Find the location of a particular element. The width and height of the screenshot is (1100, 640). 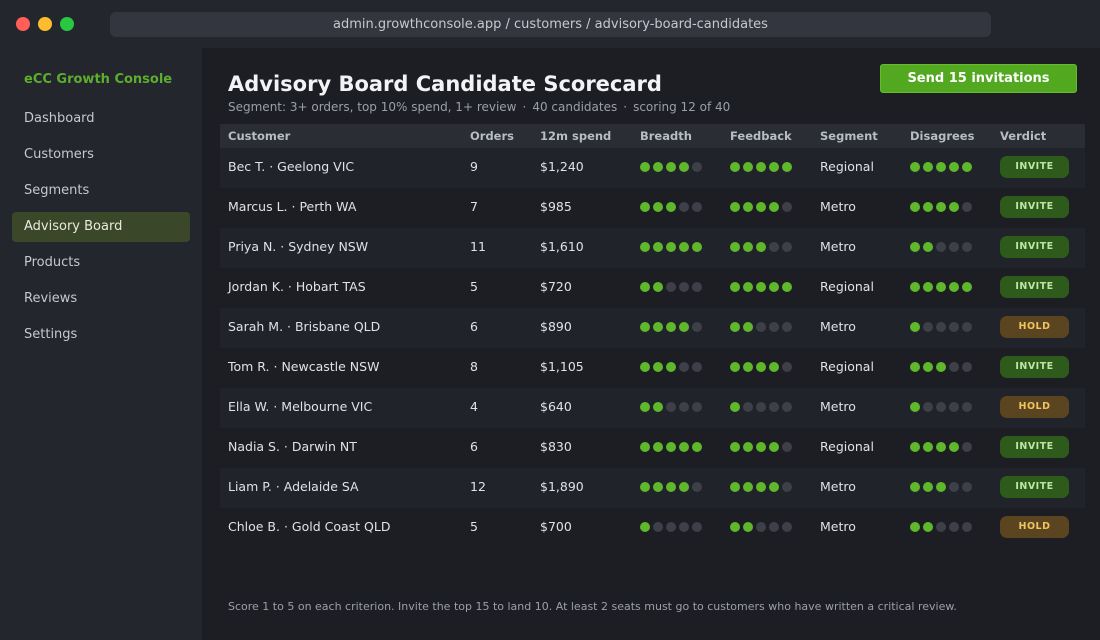

sidebar-item-segments: Segments is located at coordinates (57, 190).